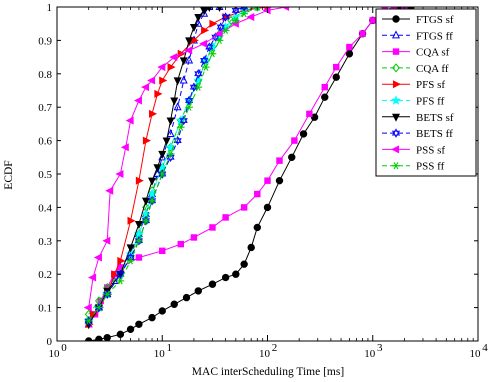 Image resolution: width=491 pixels, height=382 pixels. I want to click on y-tick-label: 0.1, so click(45, 309).